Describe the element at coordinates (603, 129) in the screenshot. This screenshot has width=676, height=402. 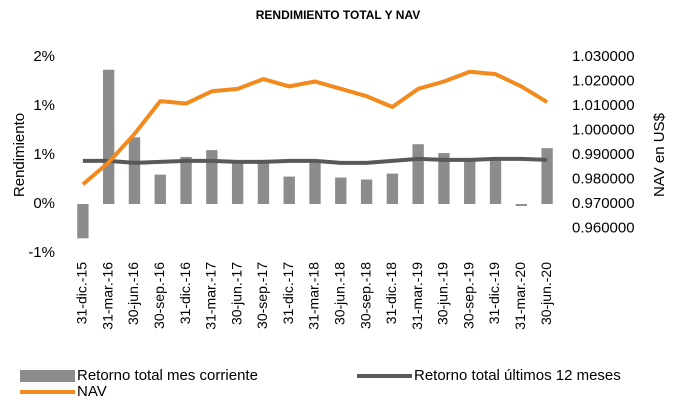
I see `y2-tick-label: 1.000000` at that location.